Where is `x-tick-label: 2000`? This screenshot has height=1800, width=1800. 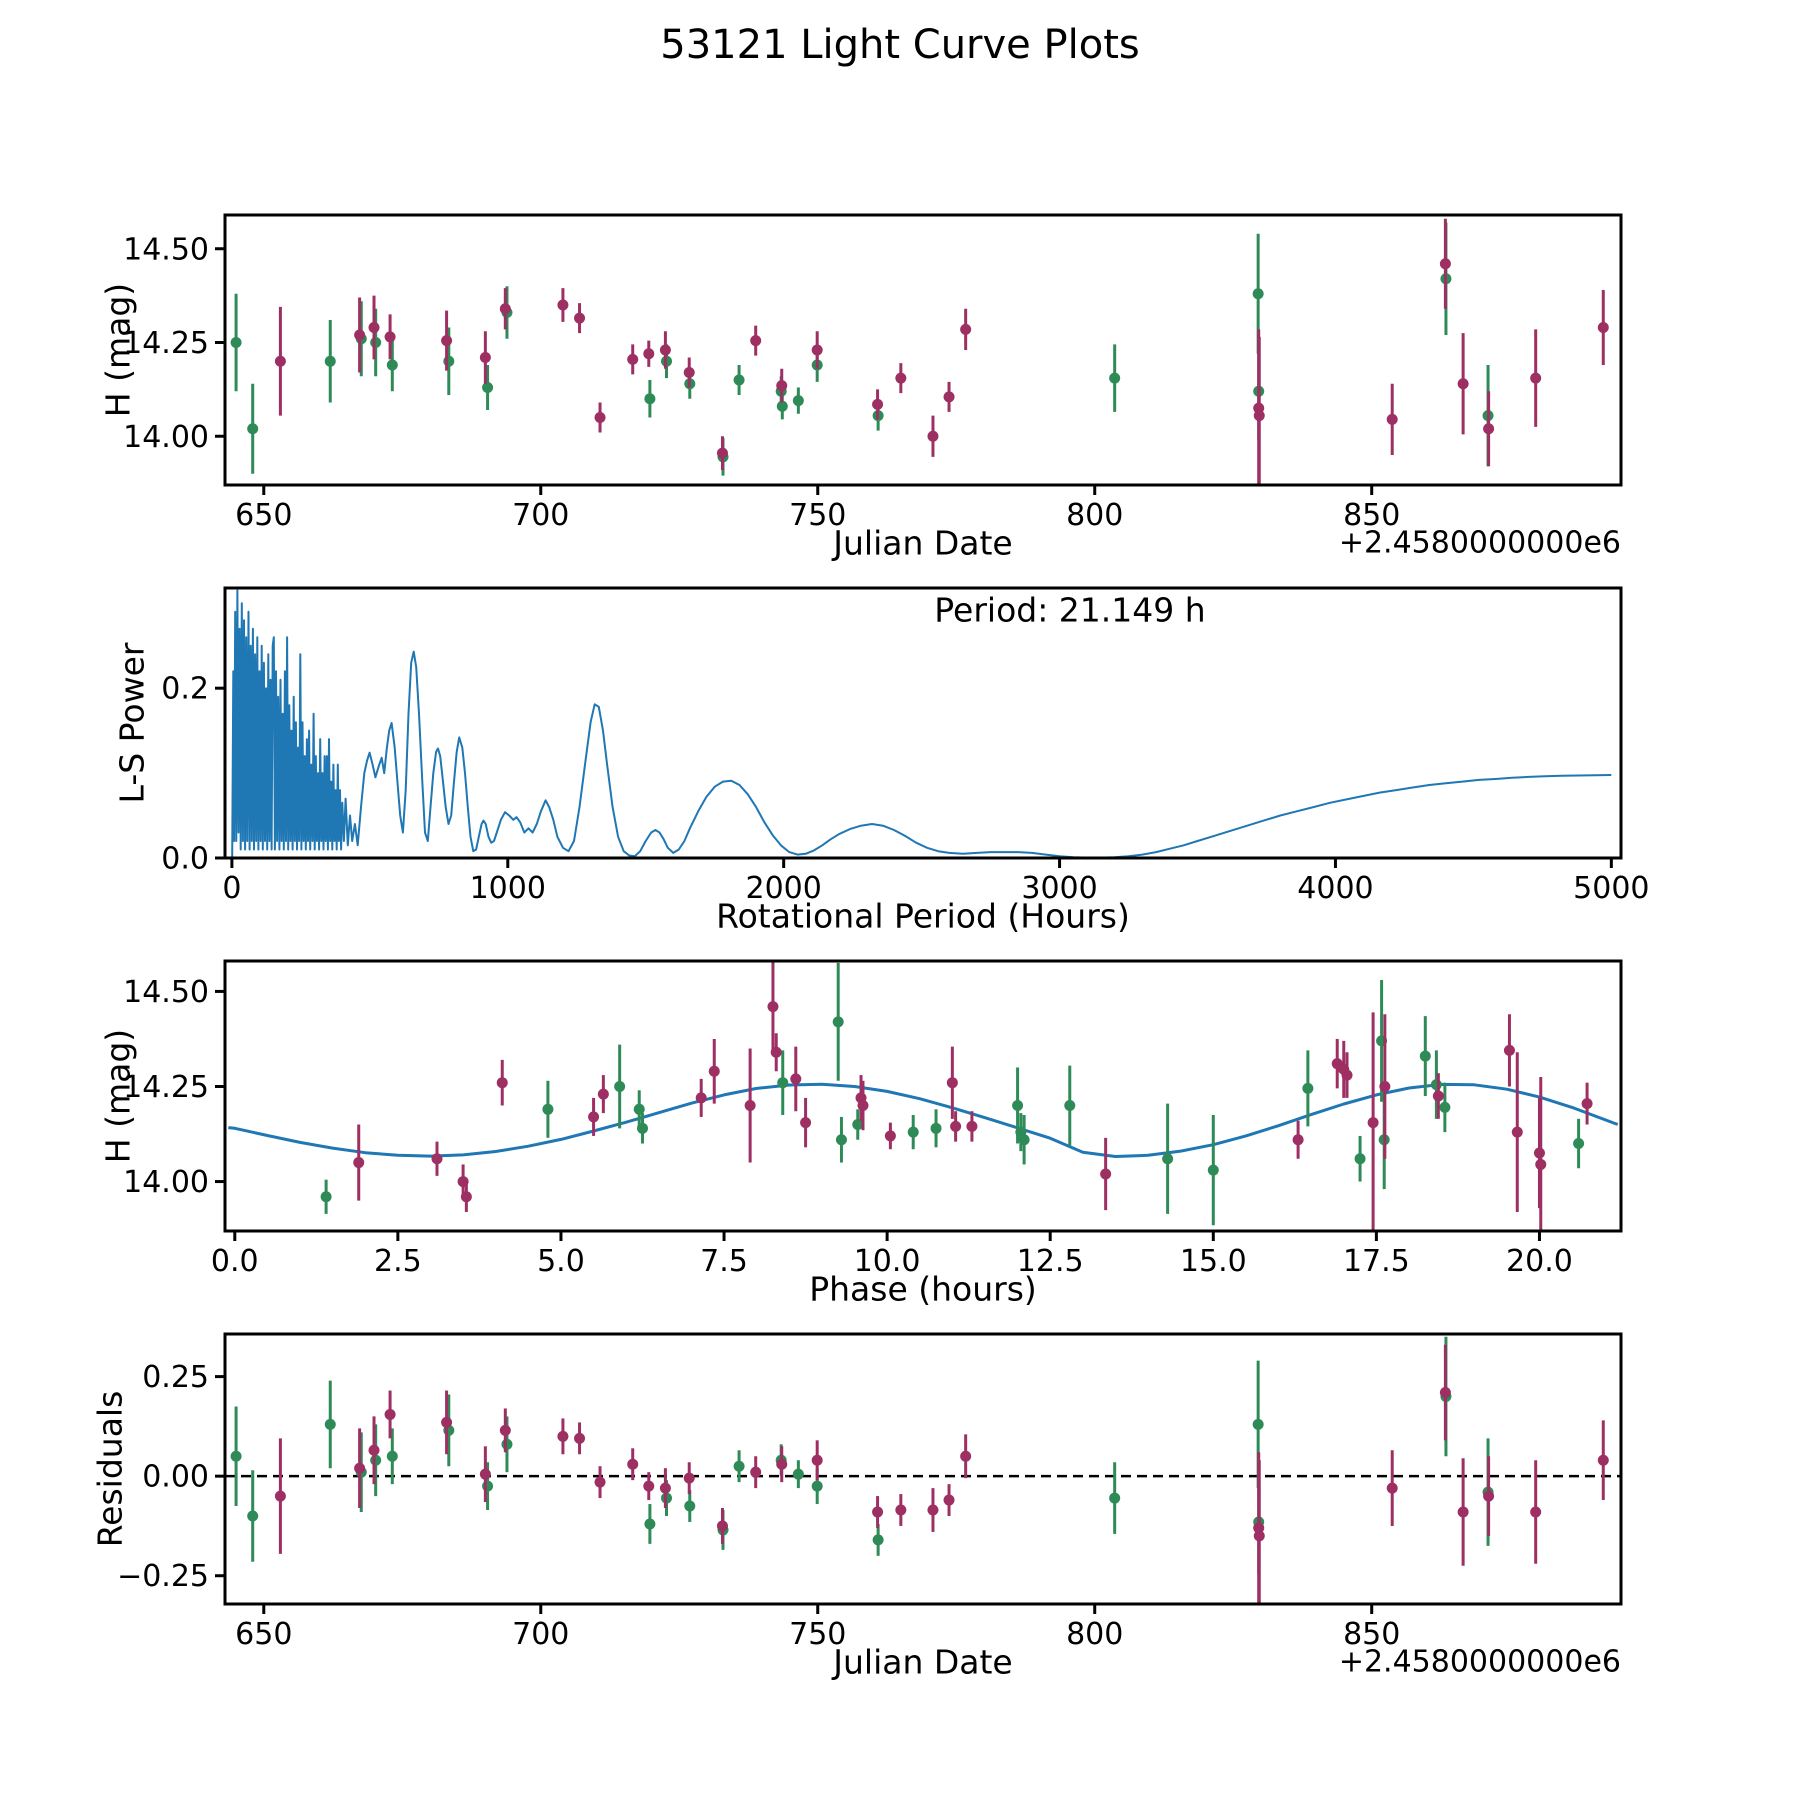 x-tick-label: 2000 is located at coordinates (783, 888).